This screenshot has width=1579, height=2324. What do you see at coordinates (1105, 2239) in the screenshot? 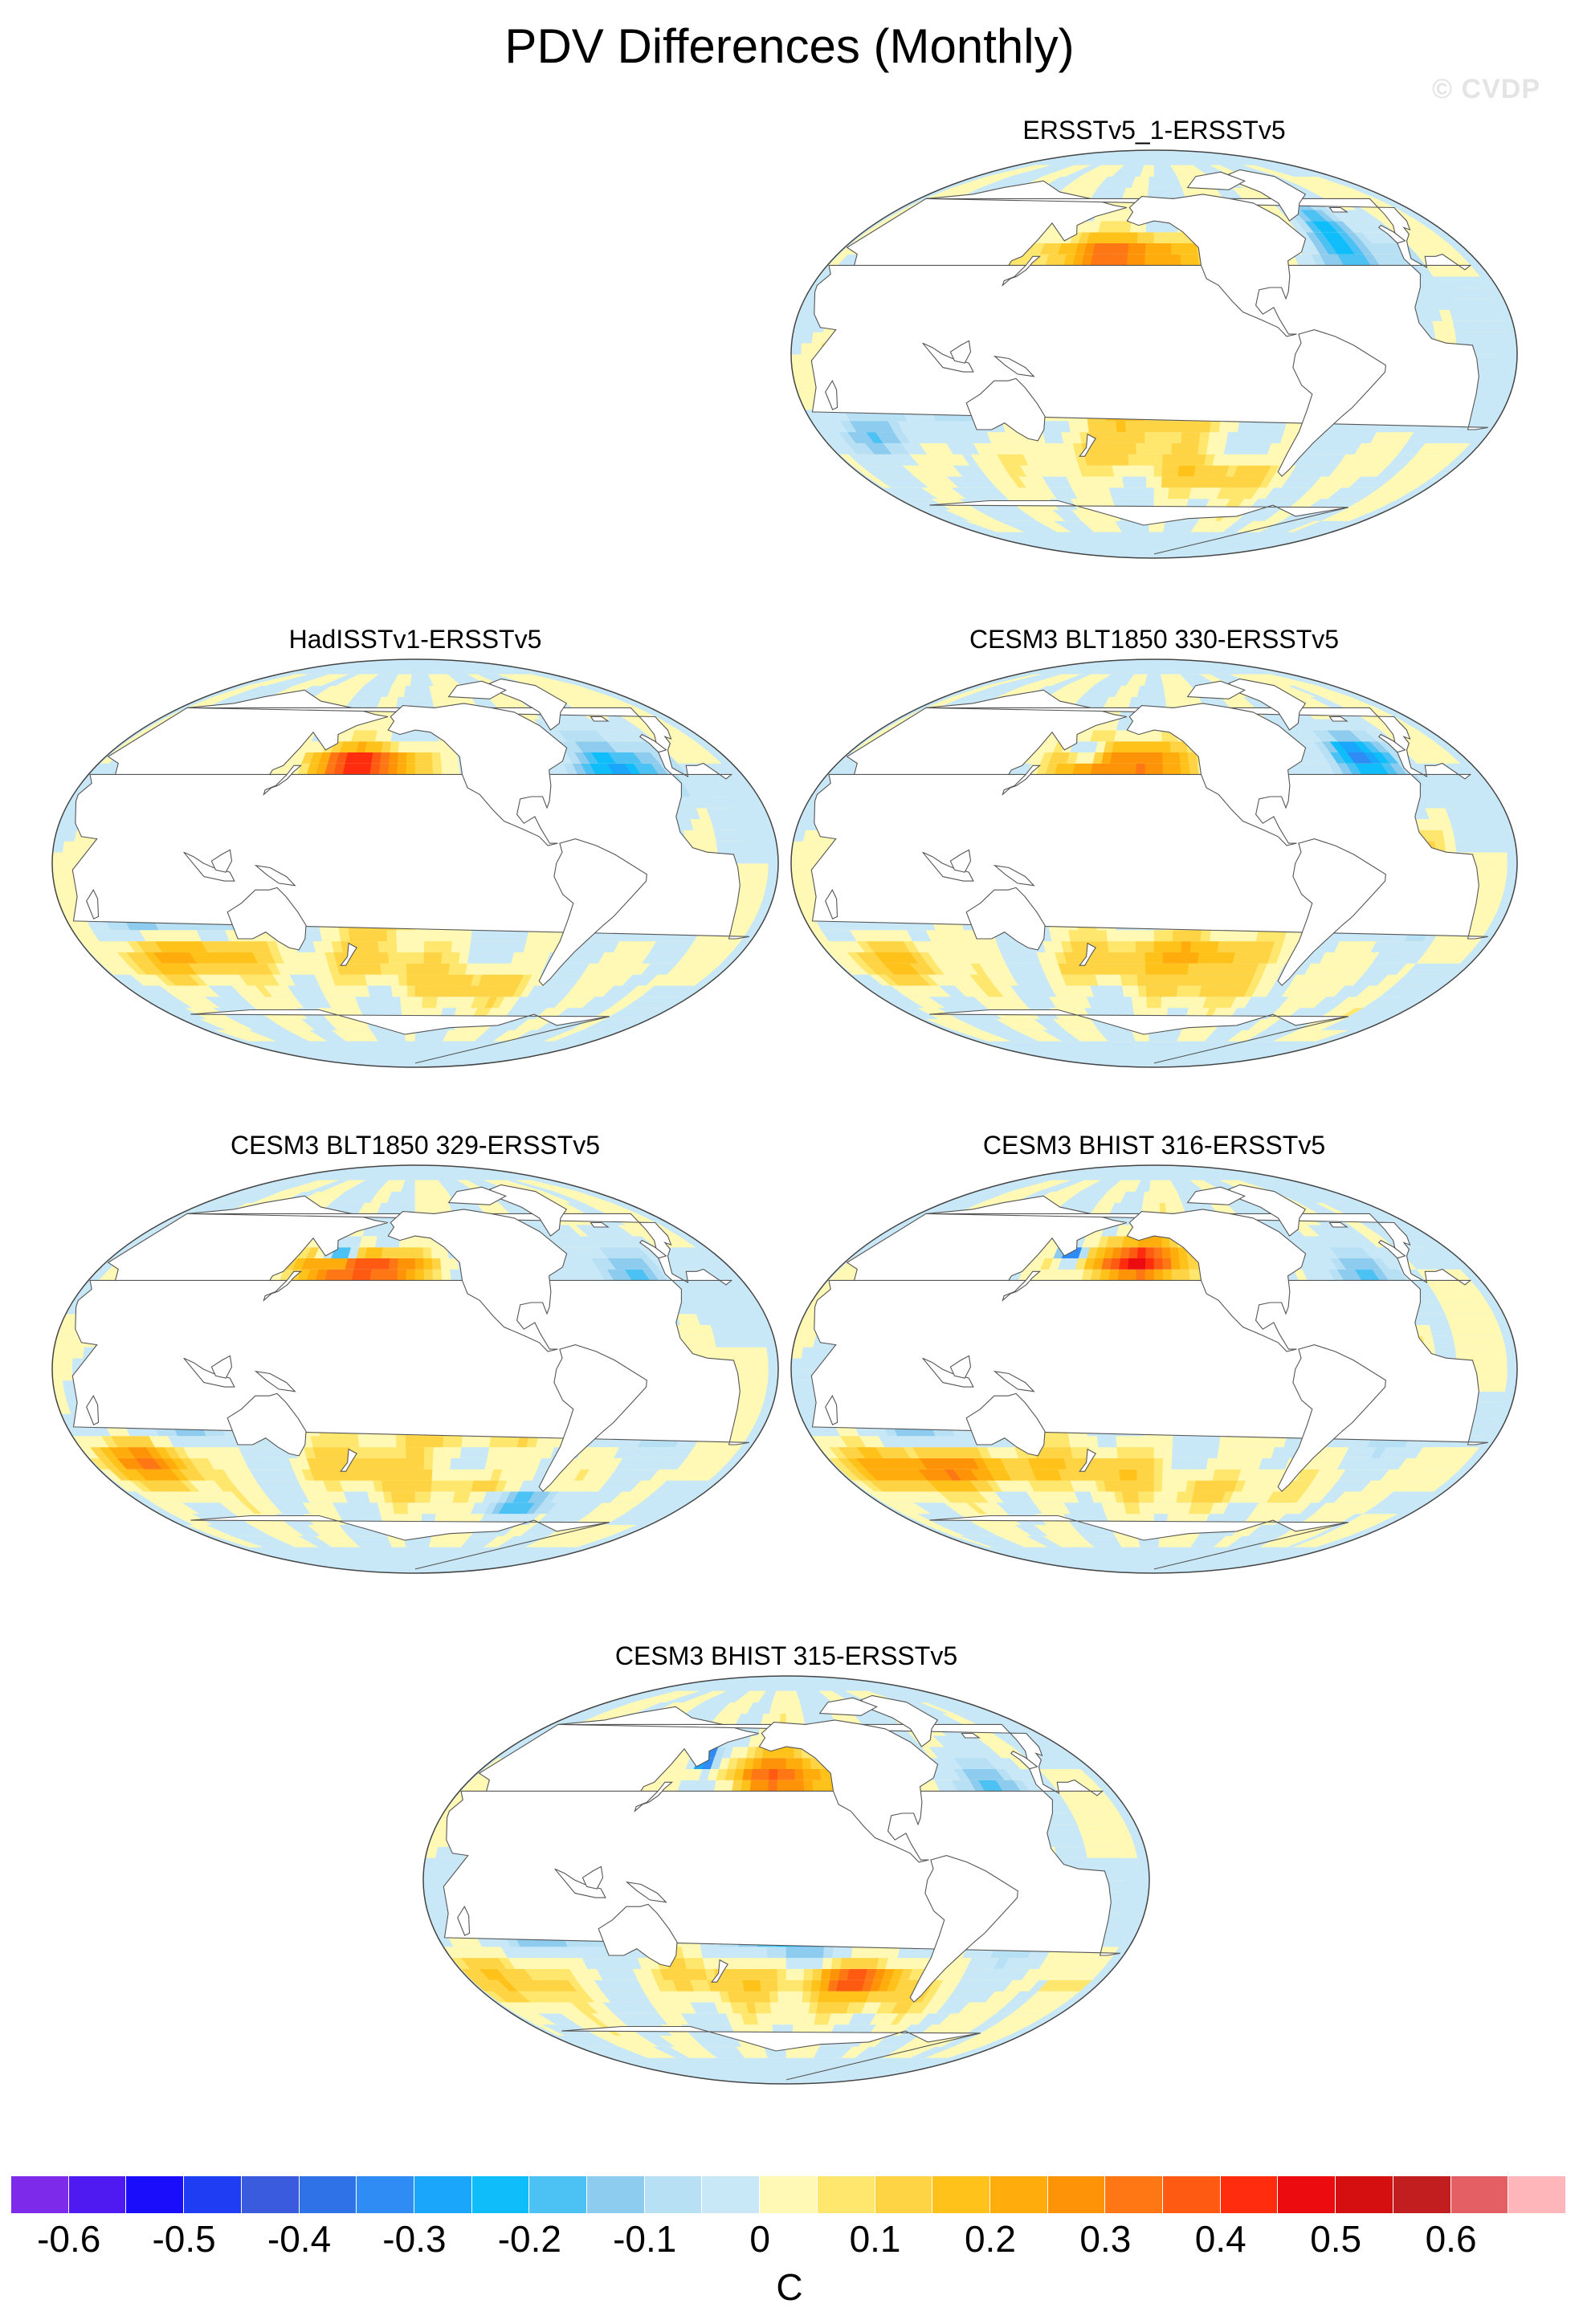
I see `colorbar-tick-label: 0.3` at bounding box center [1105, 2239].